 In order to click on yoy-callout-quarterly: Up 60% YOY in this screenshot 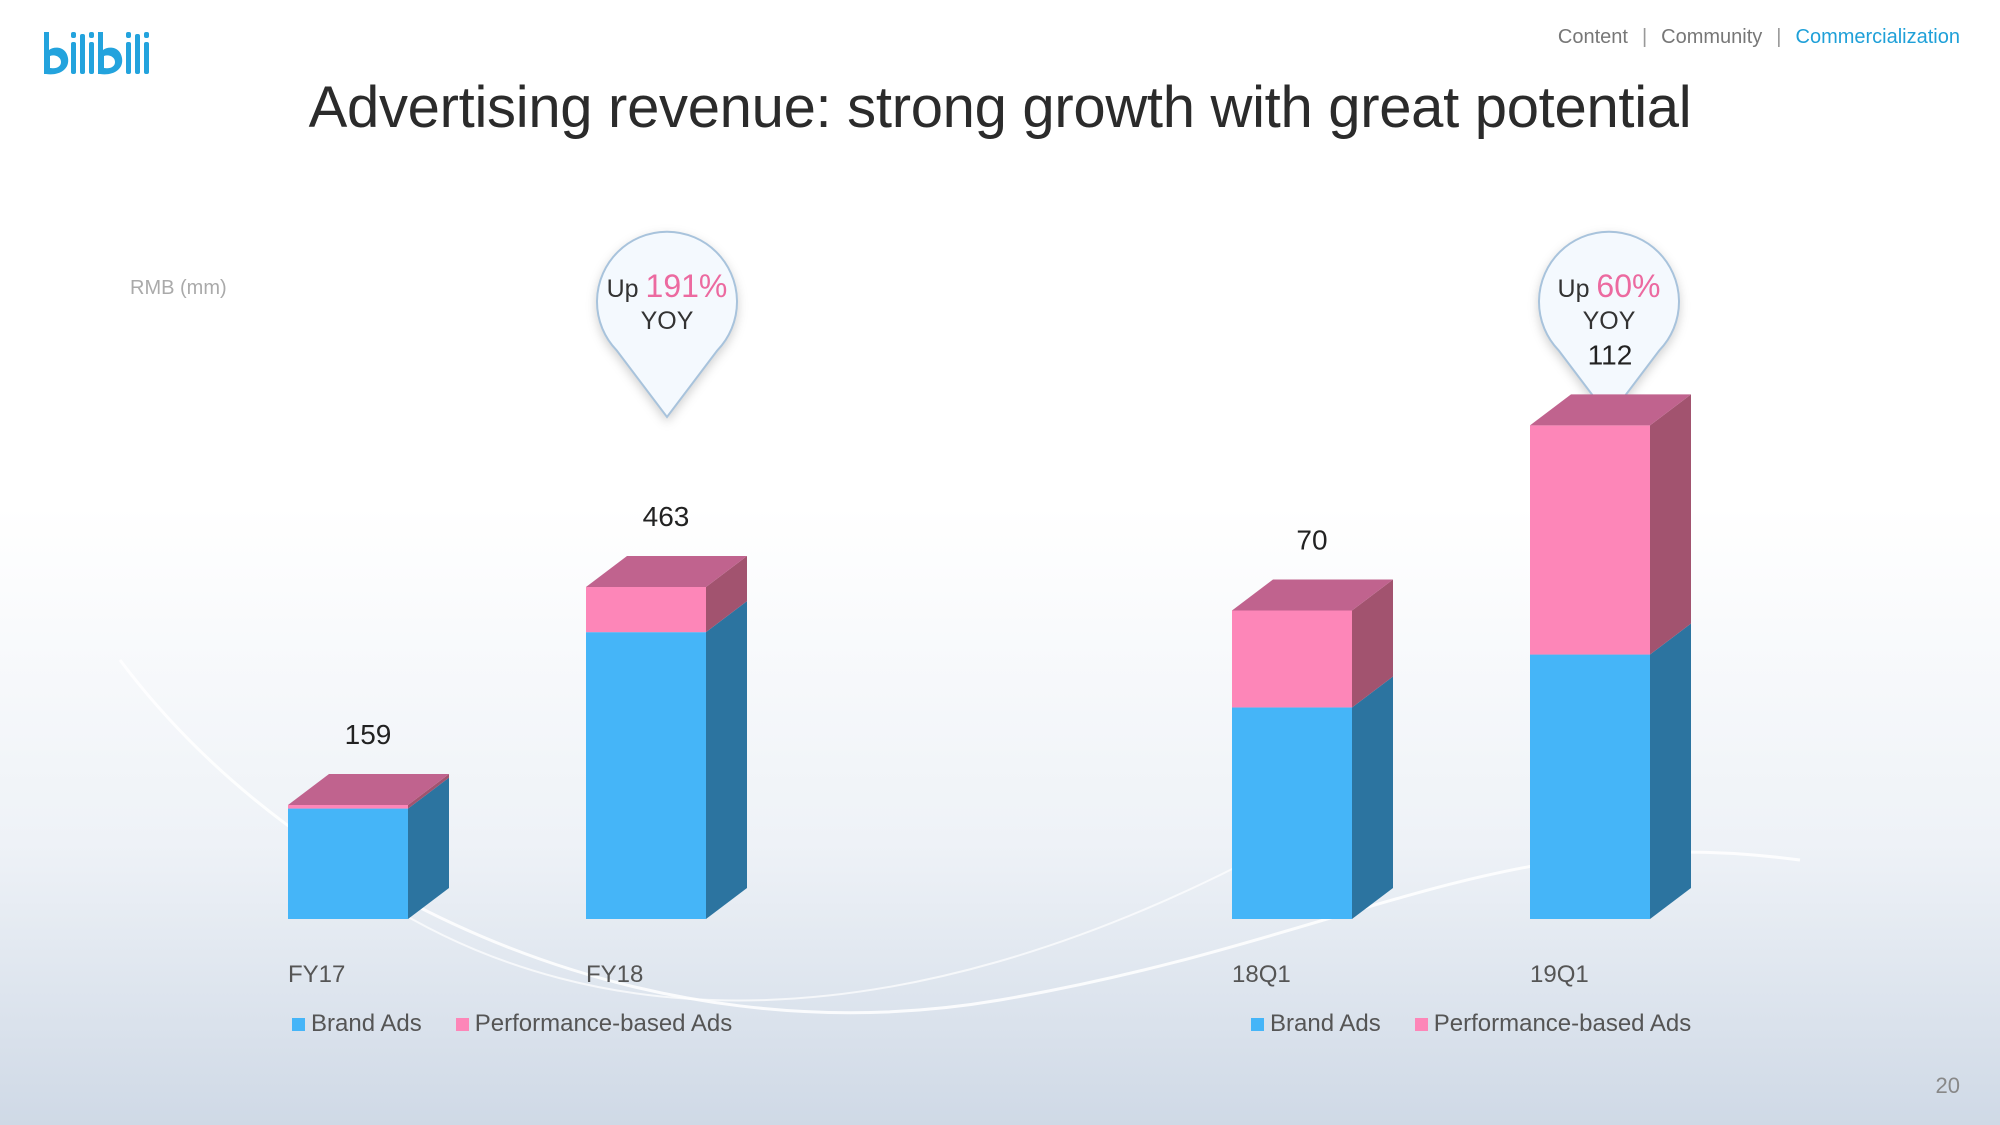, I will do `click(1609, 302)`.